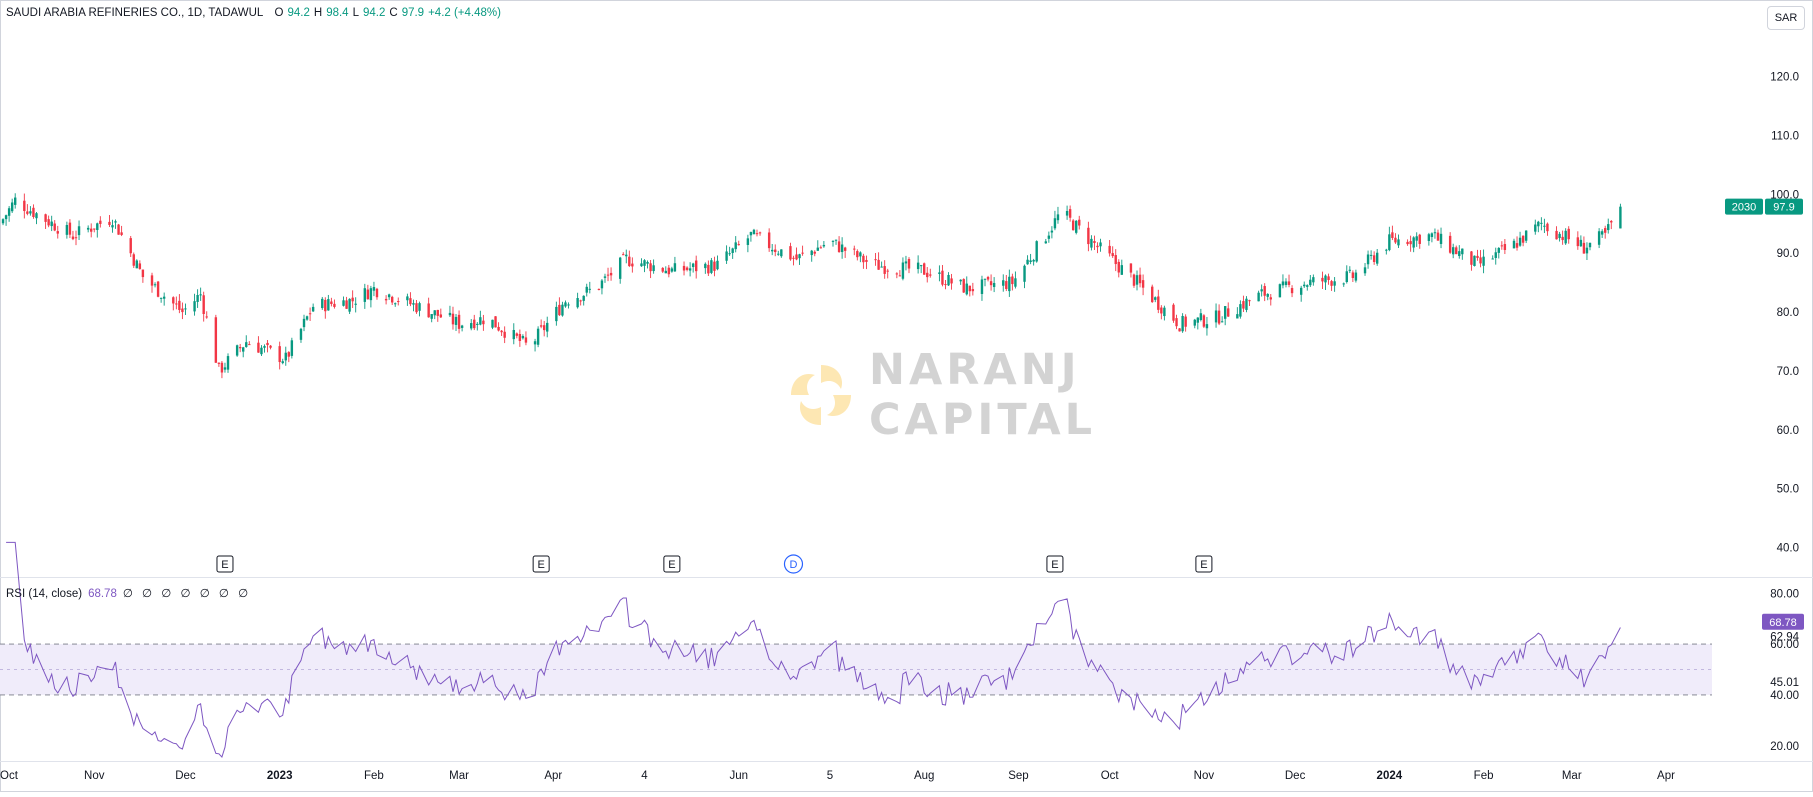 This screenshot has height=797, width=1813. What do you see at coordinates (279, 13) in the screenshot?
I see `open-label: O` at bounding box center [279, 13].